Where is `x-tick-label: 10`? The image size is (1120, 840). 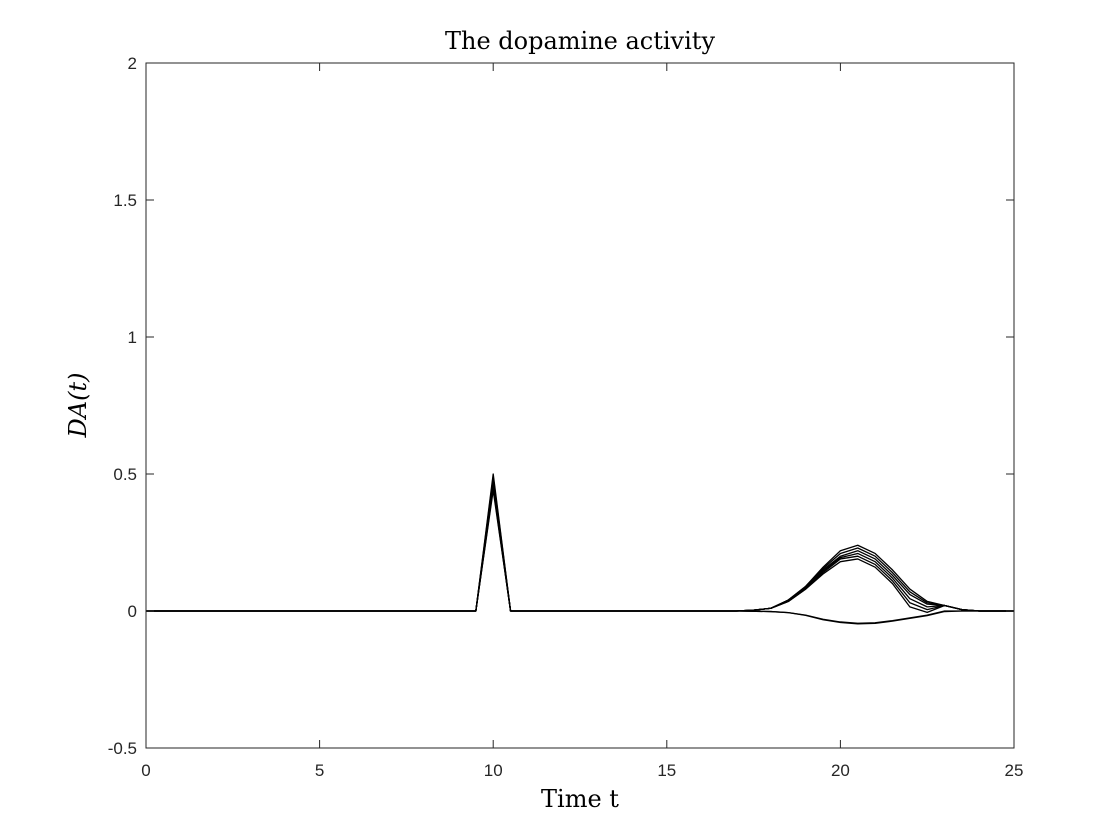 x-tick-label: 10 is located at coordinates (493, 770).